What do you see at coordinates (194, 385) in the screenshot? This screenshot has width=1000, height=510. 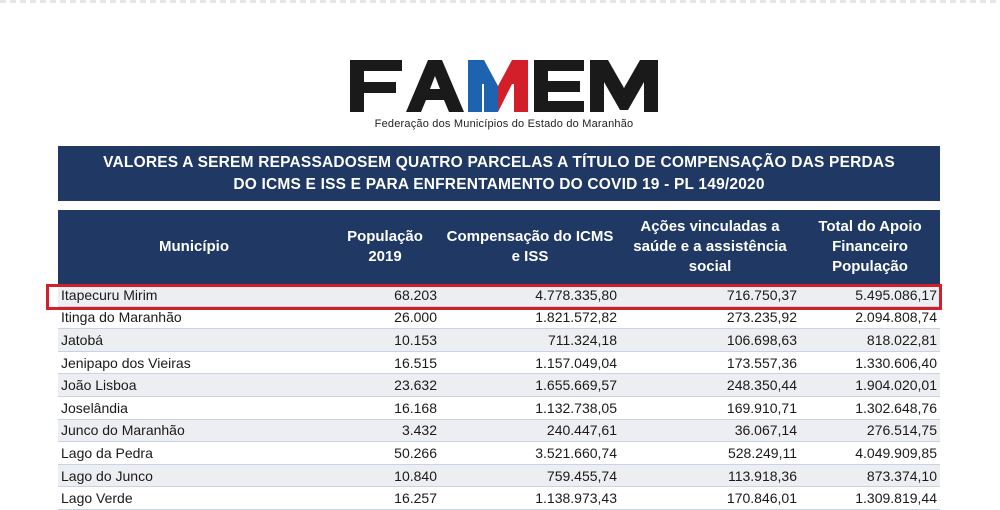 I see `cell-municipio: João Lisboa` at bounding box center [194, 385].